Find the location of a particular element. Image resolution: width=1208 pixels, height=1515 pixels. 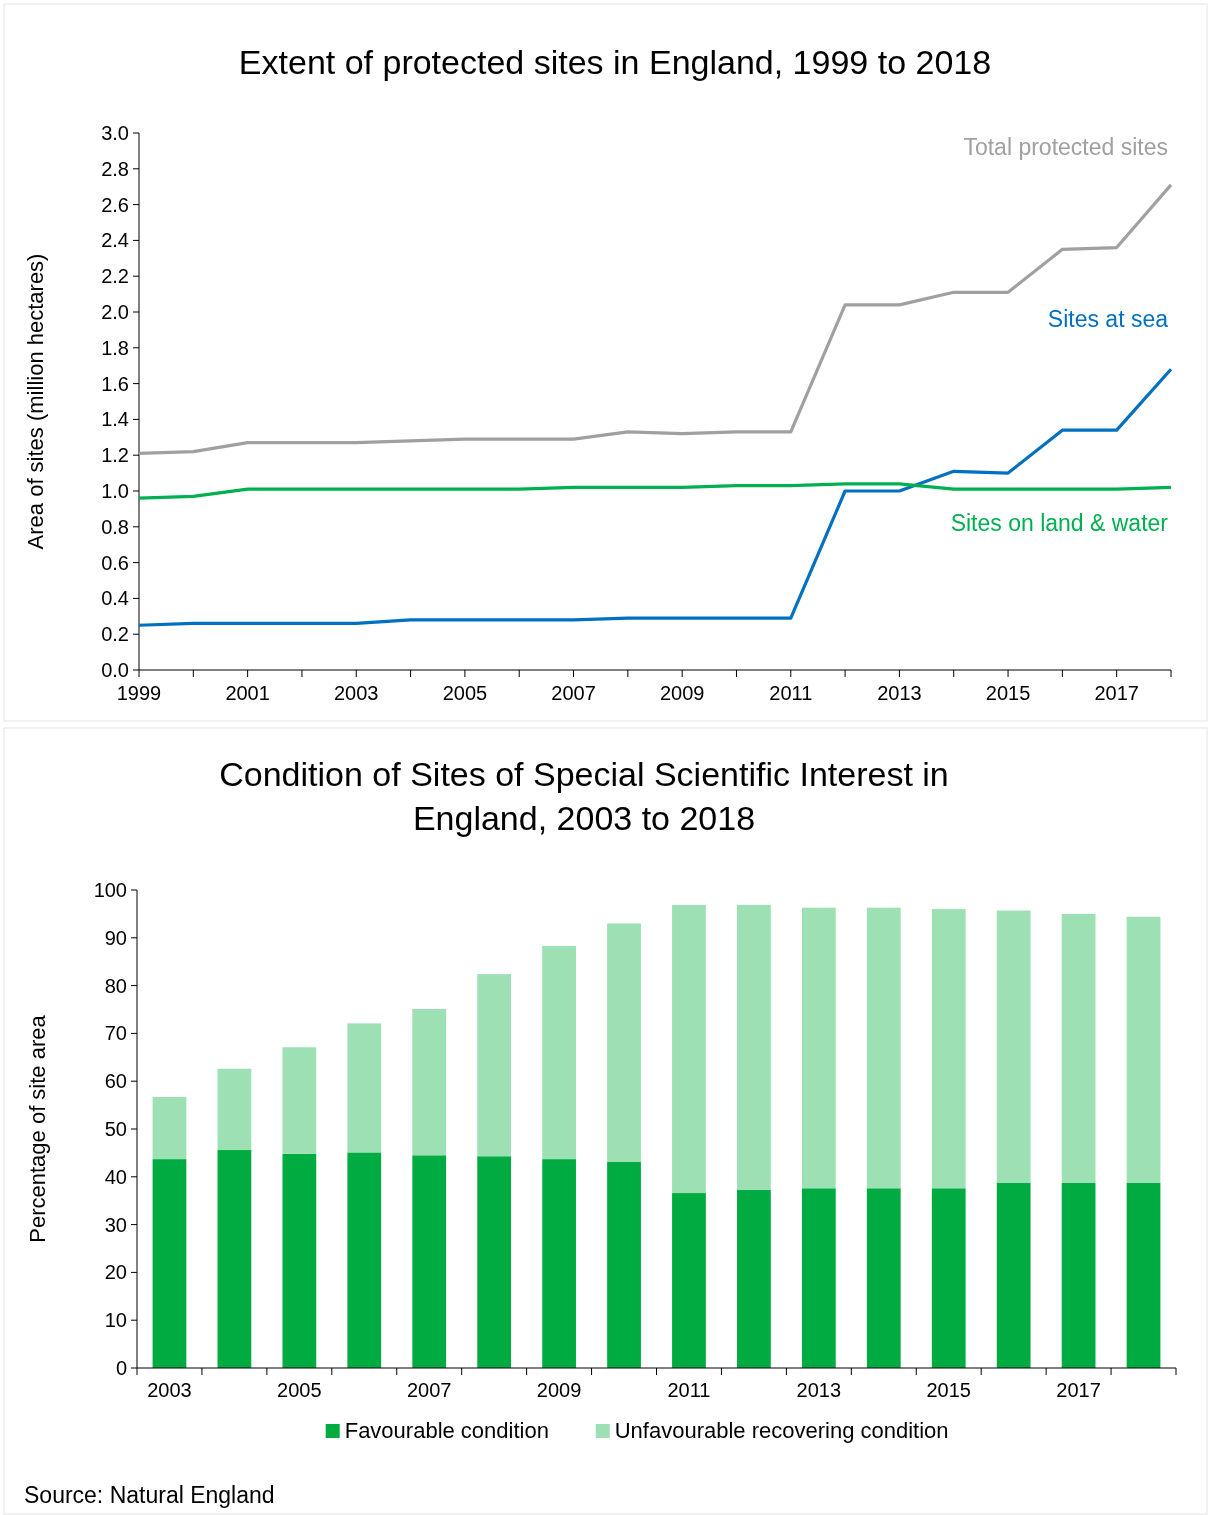

y-tick-label: 0.4 is located at coordinates (115, 598).